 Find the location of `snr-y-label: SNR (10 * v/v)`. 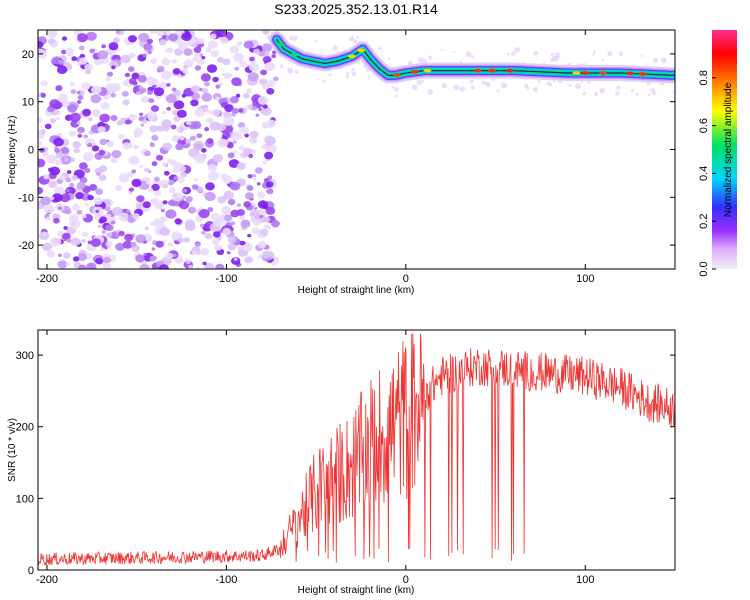

snr-y-label: SNR (10 * v/v) is located at coordinates (12, 450).